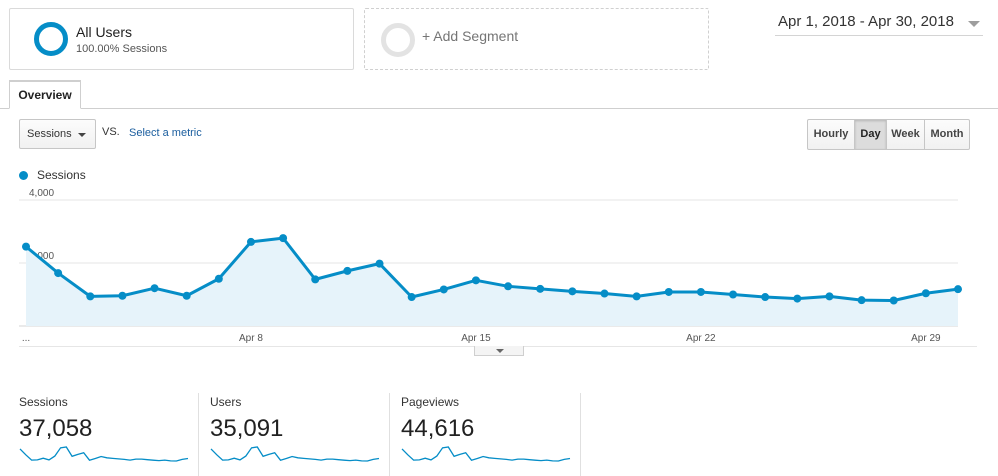 The image size is (998, 476). What do you see at coordinates (104, 32) in the screenshot?
I see `segment-name: All Users` at bounding box center [104, 32].